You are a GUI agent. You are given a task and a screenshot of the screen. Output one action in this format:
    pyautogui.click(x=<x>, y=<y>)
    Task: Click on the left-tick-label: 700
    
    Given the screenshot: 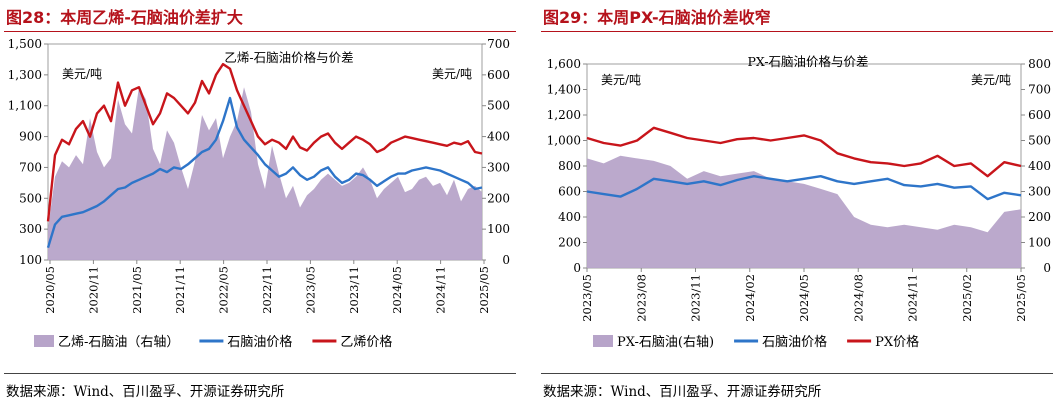 What is the action you would take?
    pyautogui.click(x=30, y=167)
    